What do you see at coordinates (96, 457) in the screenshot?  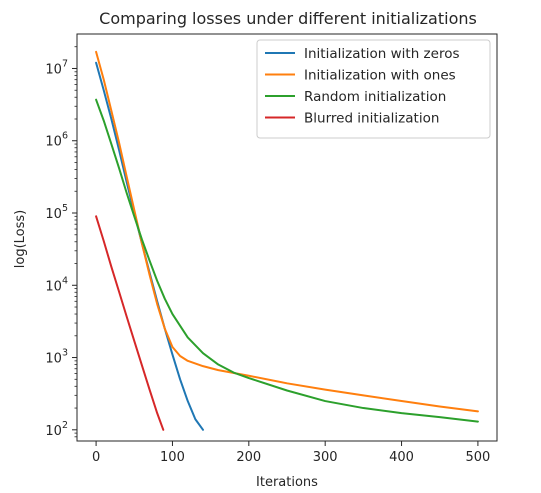 I see `x-tick-label: 0` at bounding box center [96, 457].